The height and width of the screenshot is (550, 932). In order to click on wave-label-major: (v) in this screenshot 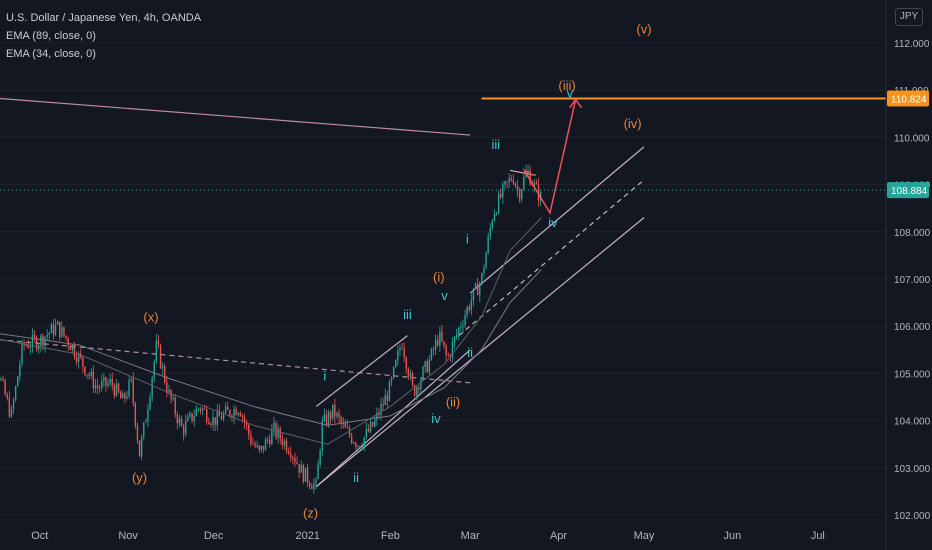, I will do `click(643, 29)`.